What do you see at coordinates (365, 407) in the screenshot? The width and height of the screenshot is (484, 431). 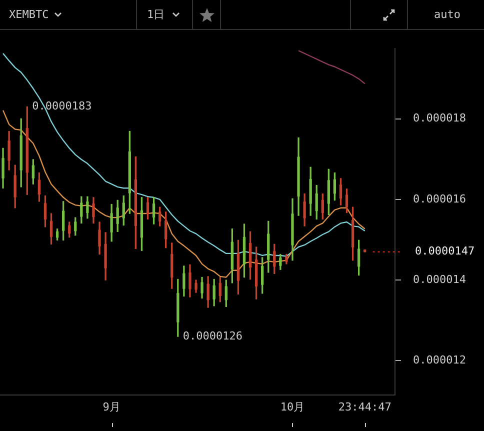 I see `x-tick-label: 23:44:47` at bounding box center [365, 407].